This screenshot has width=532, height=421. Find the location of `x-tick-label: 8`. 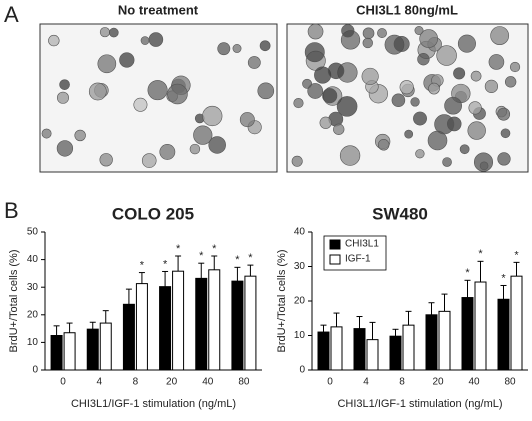

x-tick-label: 8 is located at coordinates (402, 382).